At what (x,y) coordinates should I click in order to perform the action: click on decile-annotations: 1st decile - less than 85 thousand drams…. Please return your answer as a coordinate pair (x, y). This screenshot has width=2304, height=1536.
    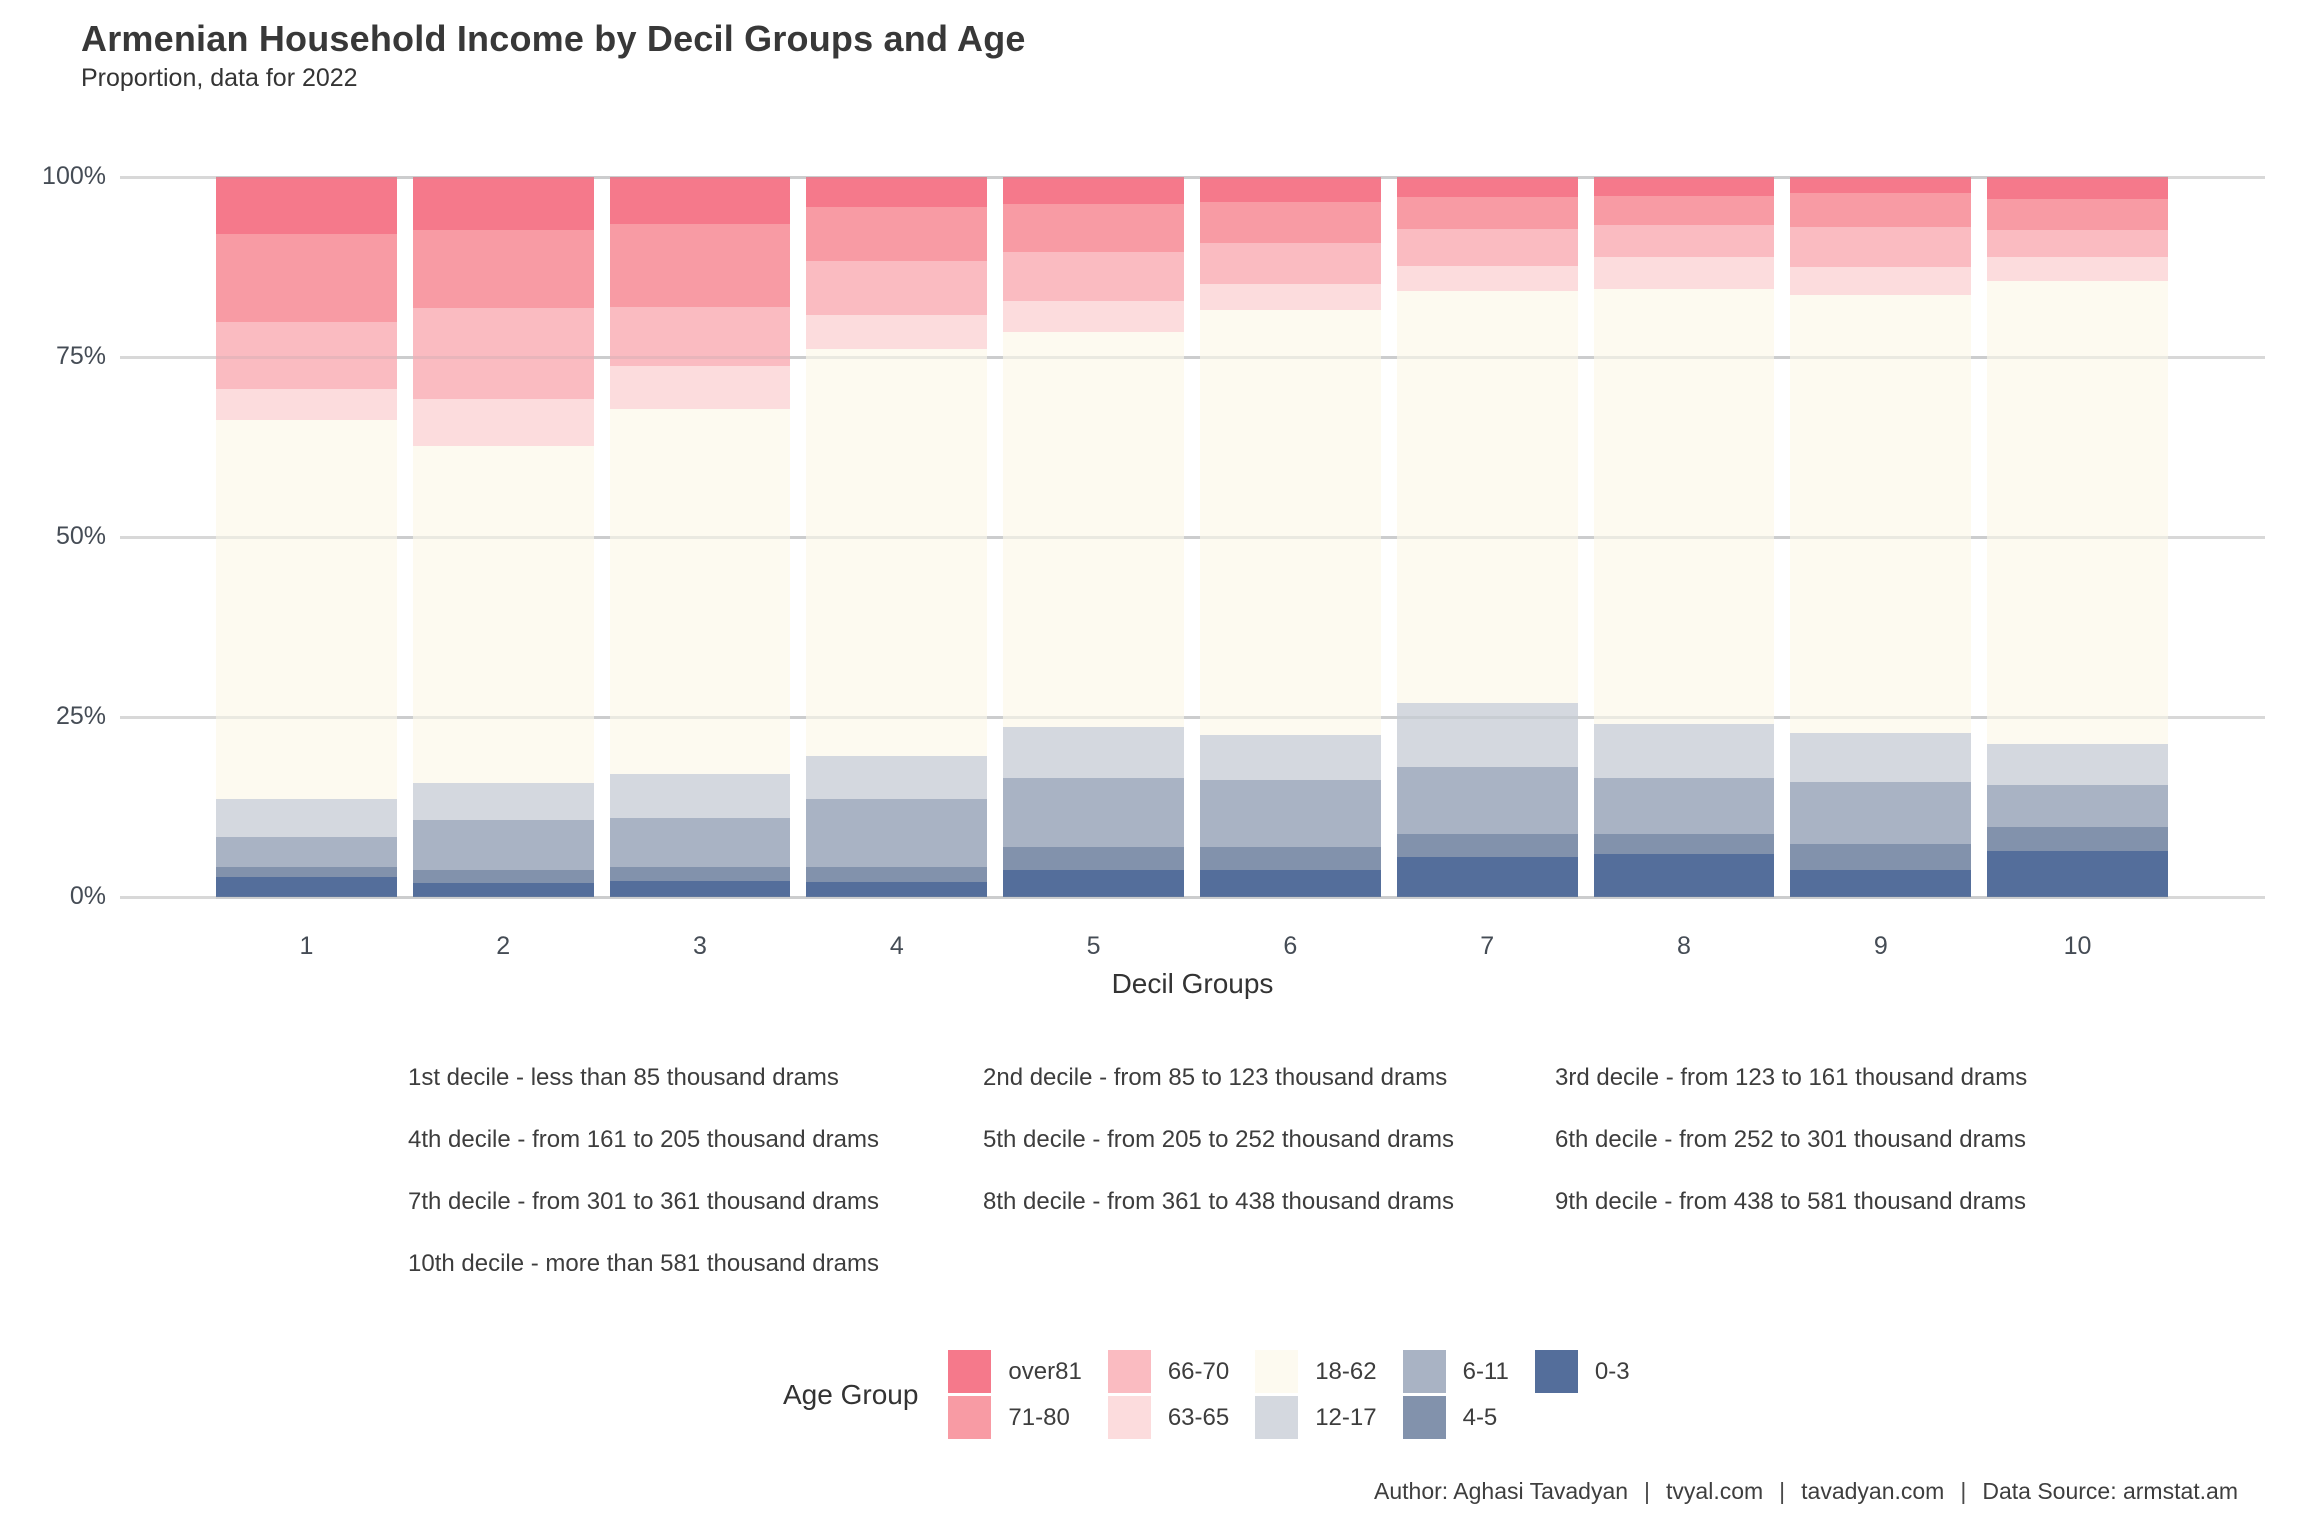
    Looking at the image, I should click on (1217, 1171).